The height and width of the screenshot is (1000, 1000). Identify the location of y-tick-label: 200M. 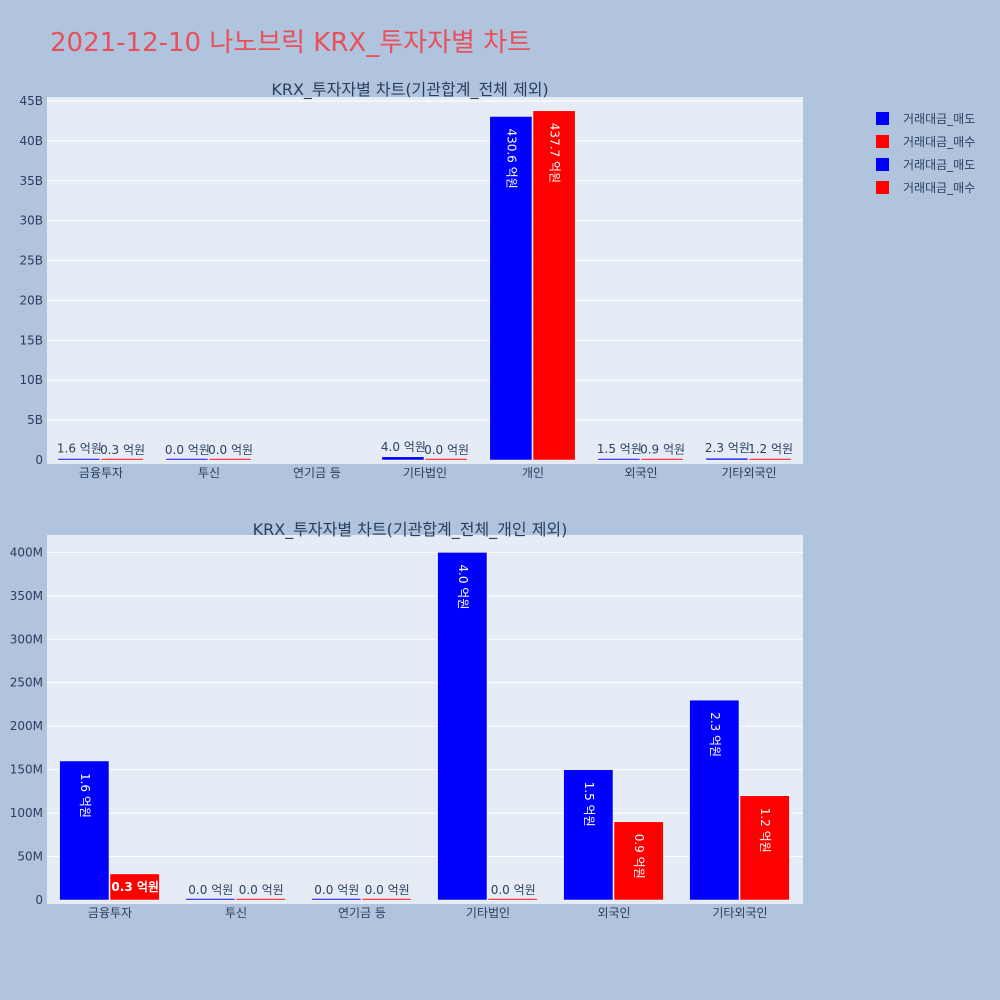
(26, 726).